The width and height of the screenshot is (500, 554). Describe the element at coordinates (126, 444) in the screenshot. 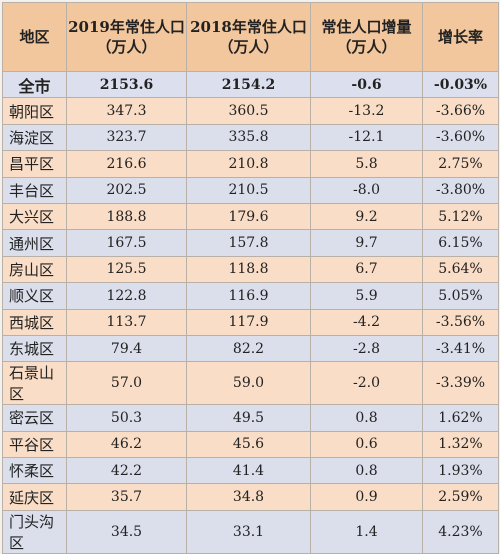

I see `pop-2019-cell: 46.2` at that location.